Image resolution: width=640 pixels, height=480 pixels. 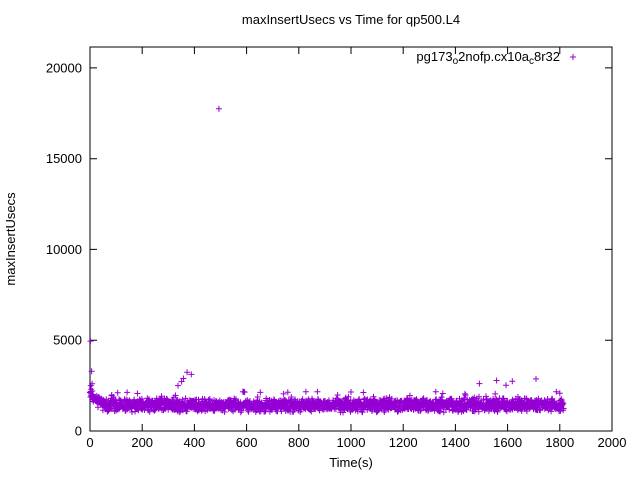 I want to click on x-tick-label: 1400, so click(x=455, y=442).